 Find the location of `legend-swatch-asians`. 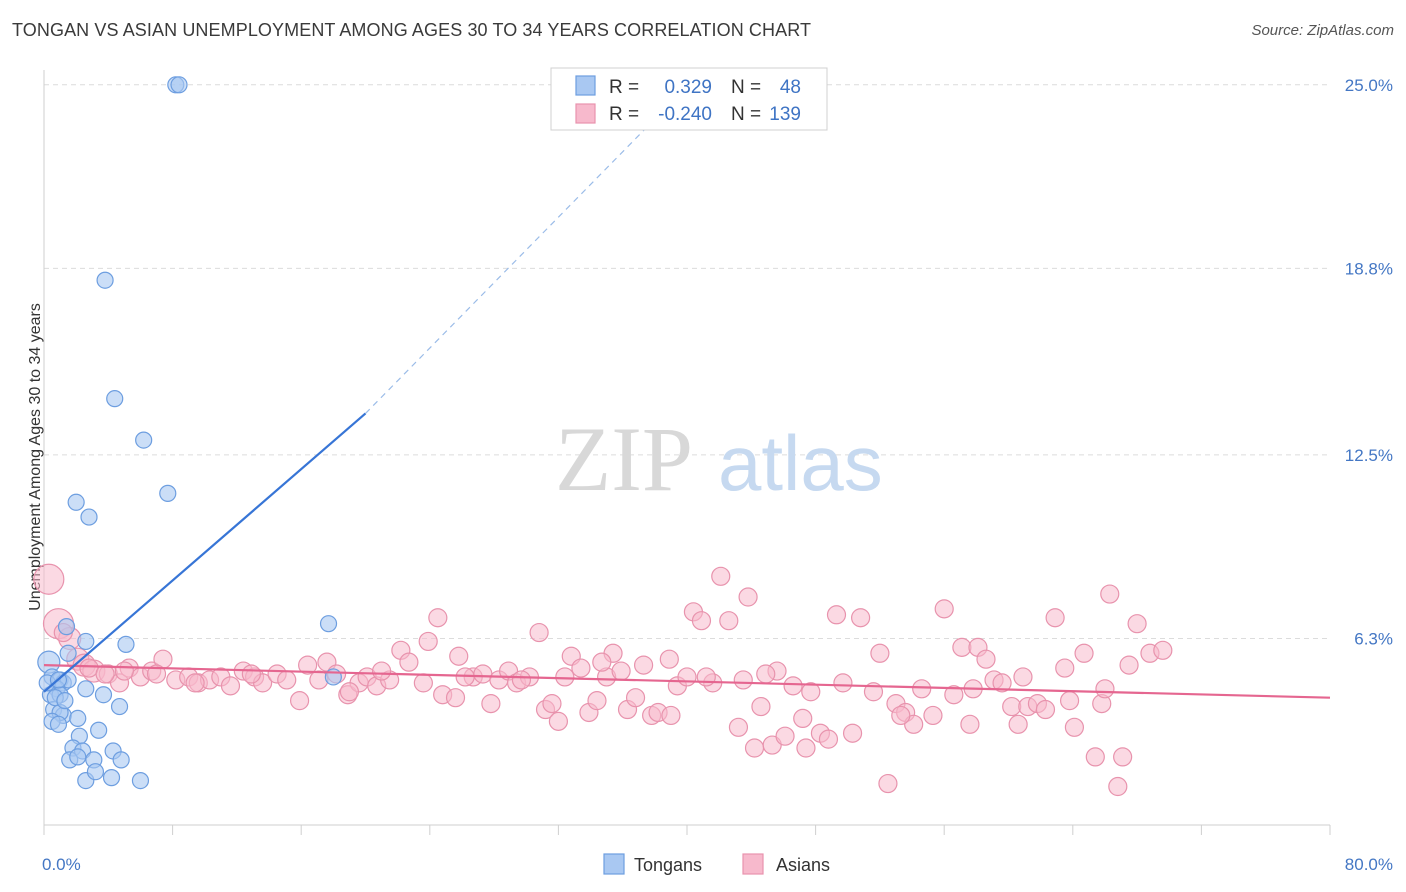

legend-swatch-asians is located at coordinates (585, 113).